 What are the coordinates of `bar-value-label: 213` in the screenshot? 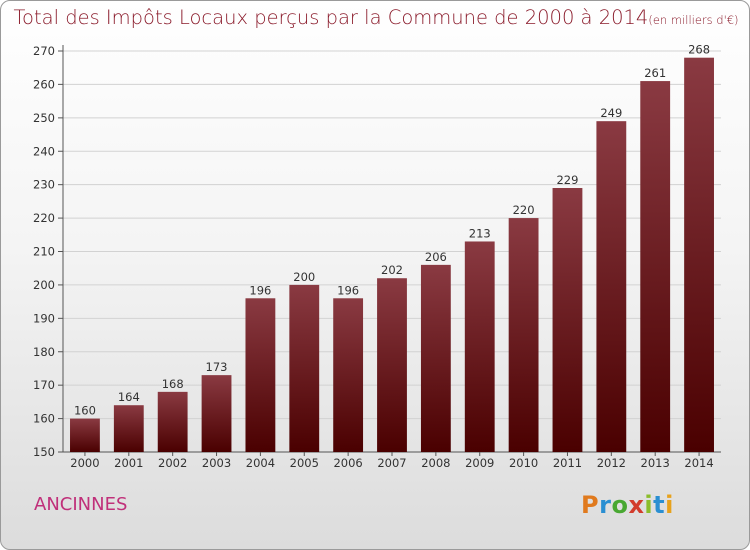 It's located at (480, 233).